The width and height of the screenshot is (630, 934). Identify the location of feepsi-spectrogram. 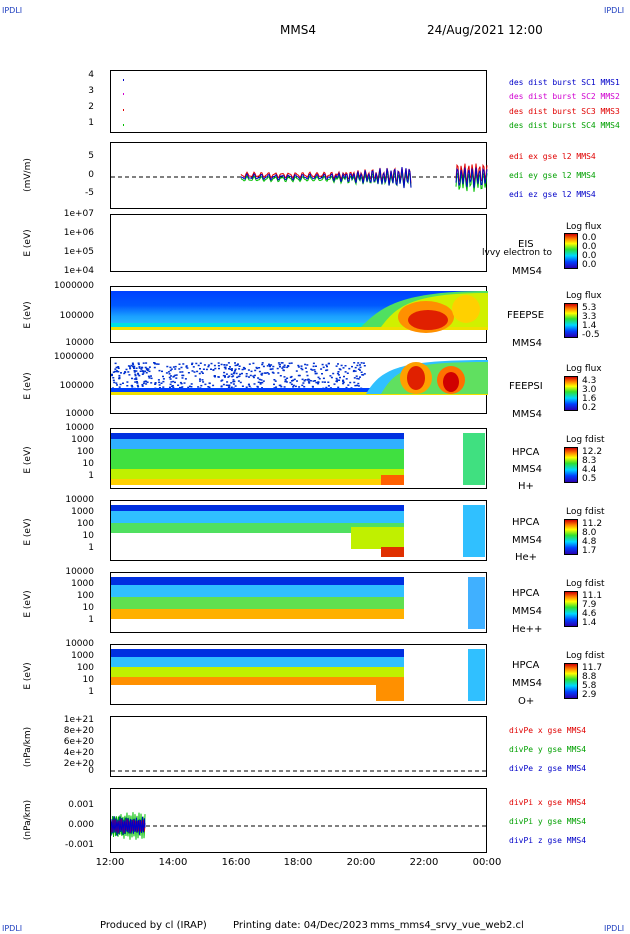
(299, 377).